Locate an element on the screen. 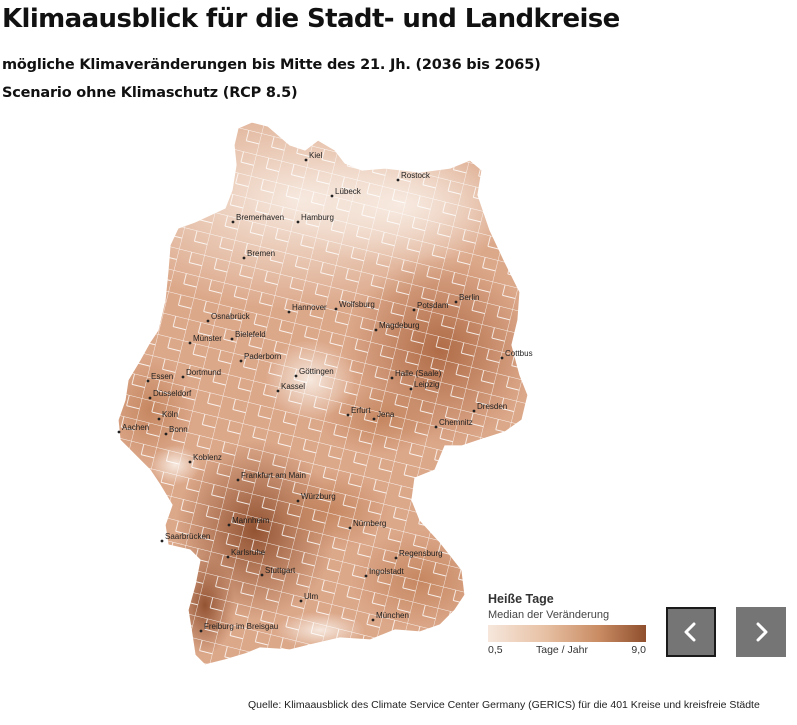  city-stuttgart: Stuttgart is located at coordinates (278, 571).